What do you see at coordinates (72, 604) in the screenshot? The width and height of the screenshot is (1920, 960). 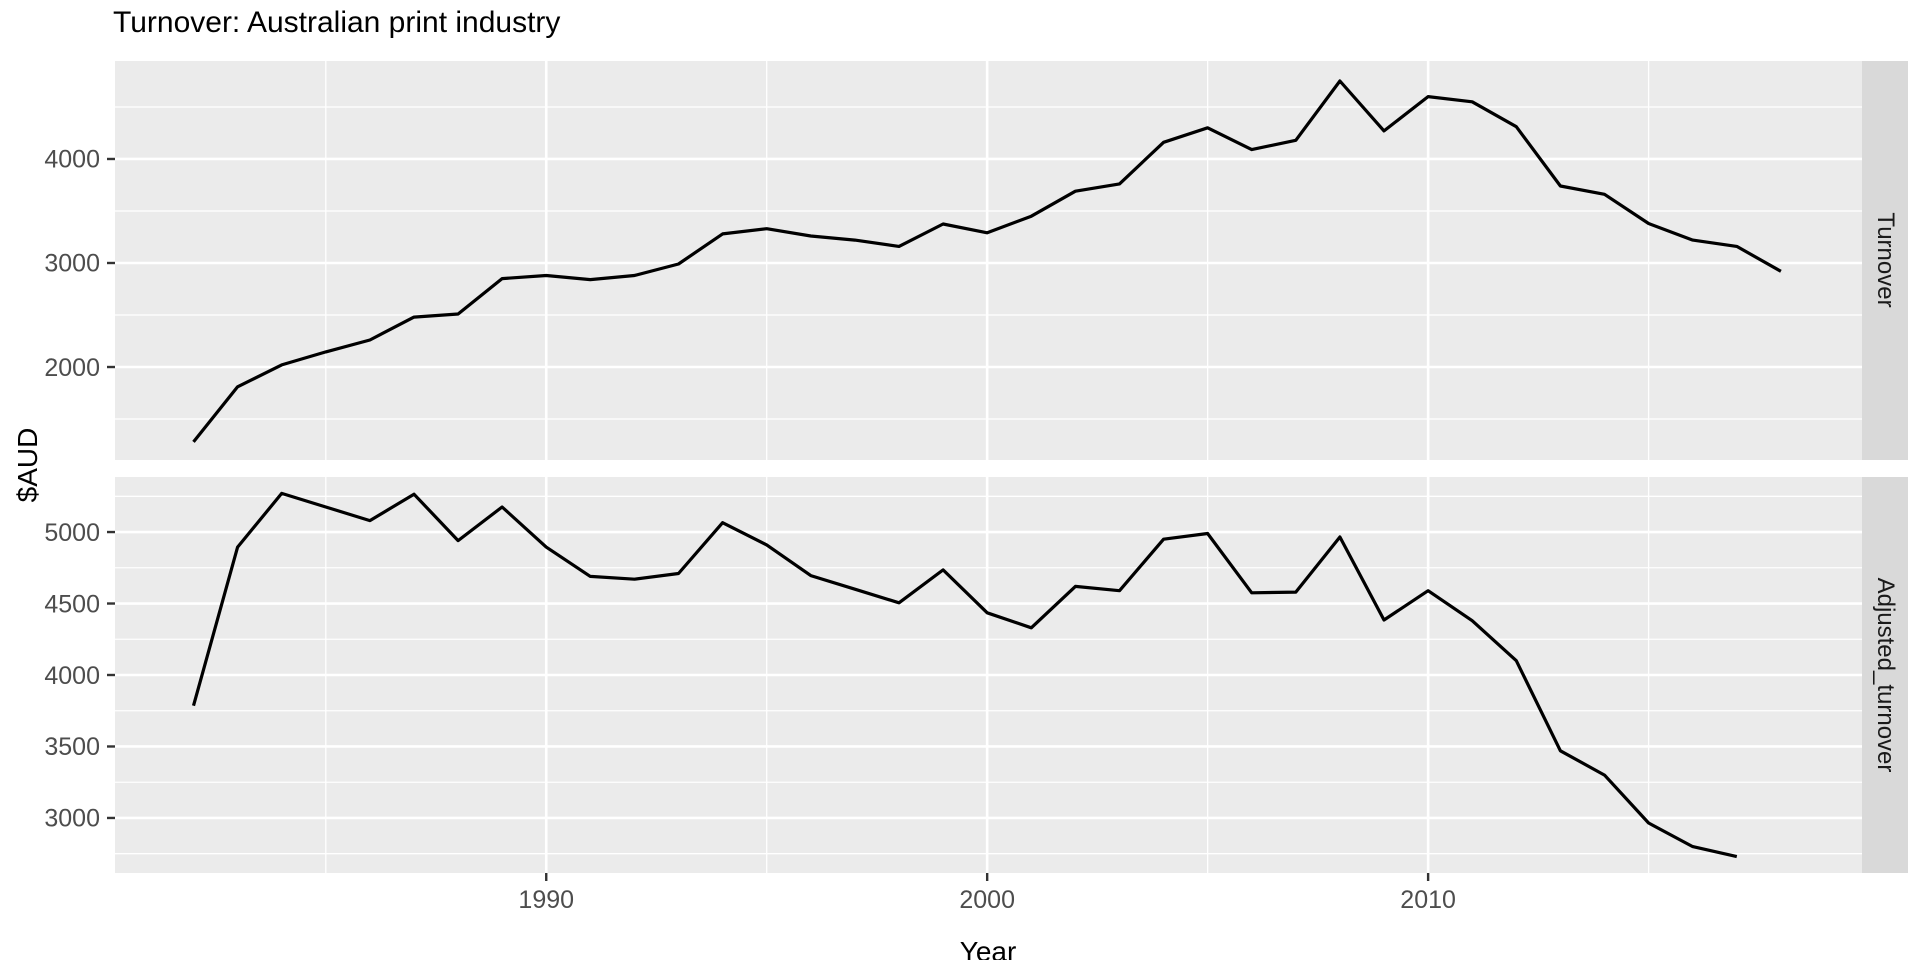 I see `y-tick-label: 4500` at bounding box center [72, 604].